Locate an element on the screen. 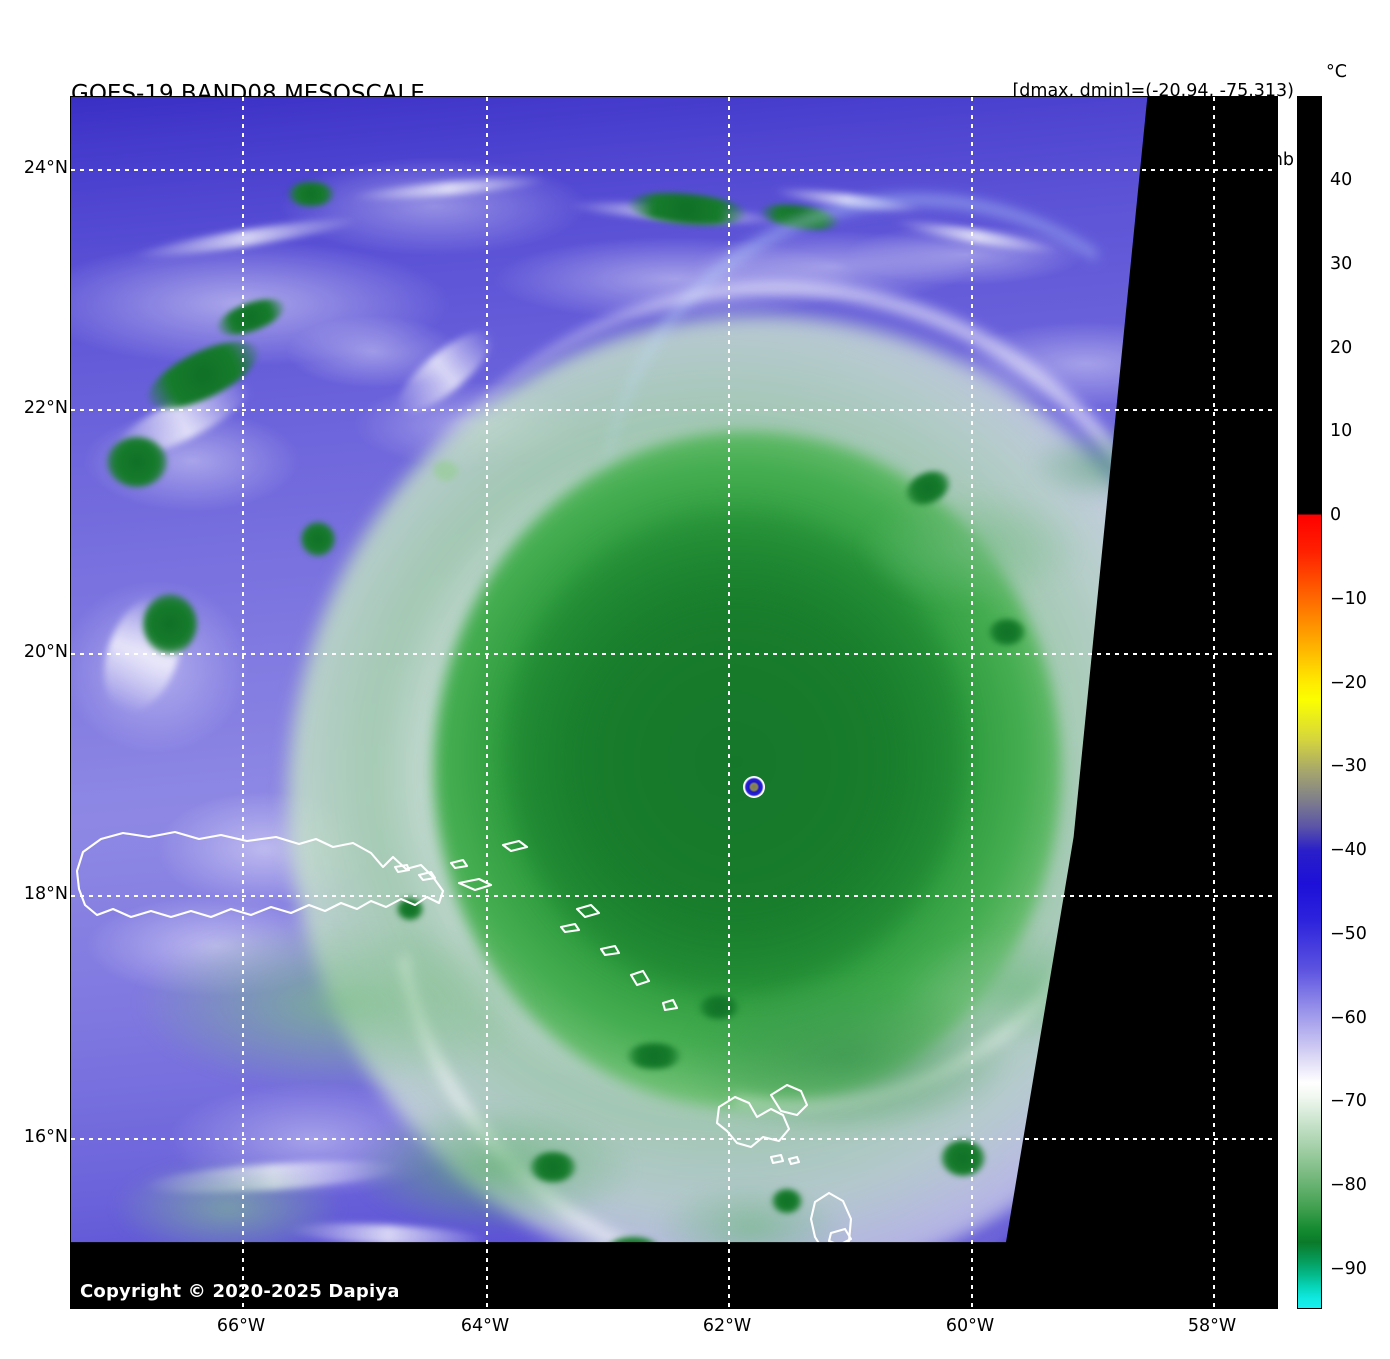  colorbar-tick-m70: −70 is located at coordinates (1348, 1101).